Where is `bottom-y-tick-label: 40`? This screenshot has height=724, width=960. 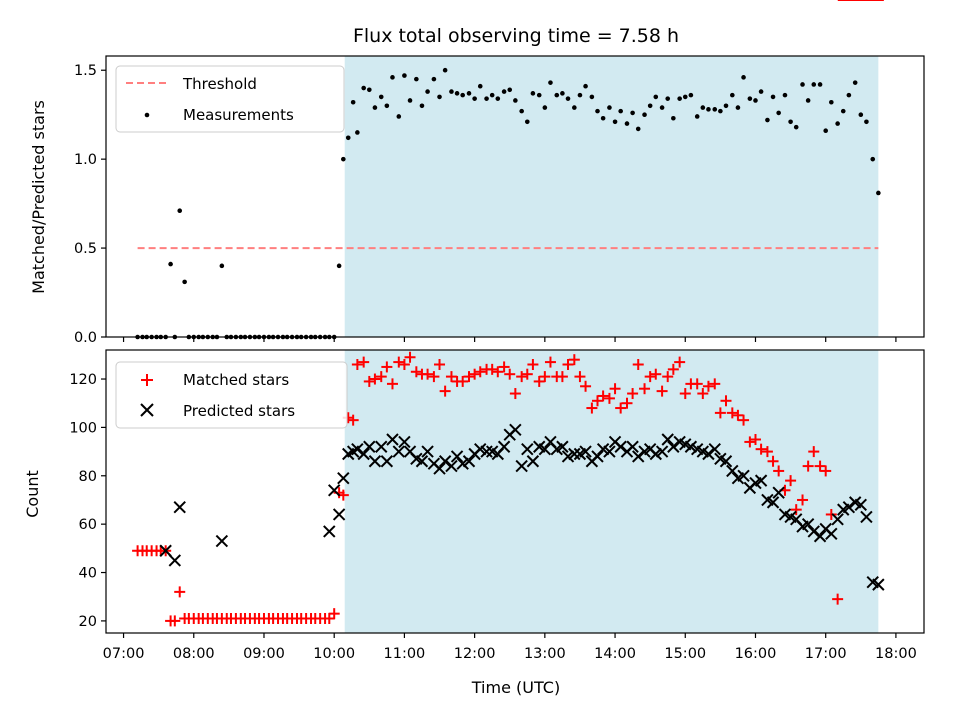 bottom-y-tick-label: 40 is located at coordinates (88, 574).